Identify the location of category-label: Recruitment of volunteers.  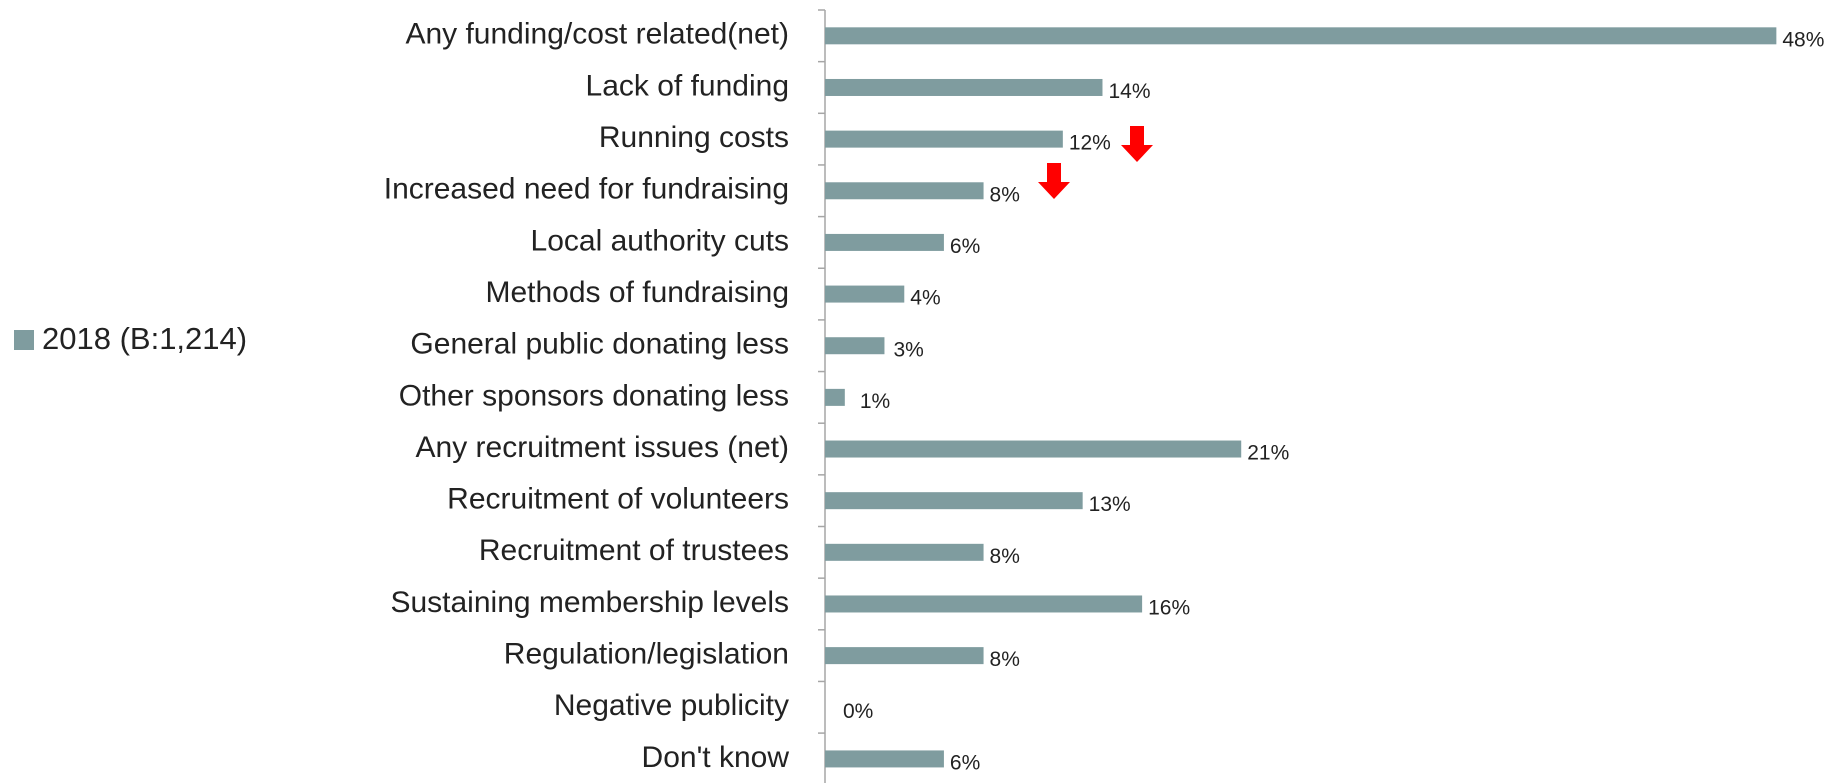
(618, 499).